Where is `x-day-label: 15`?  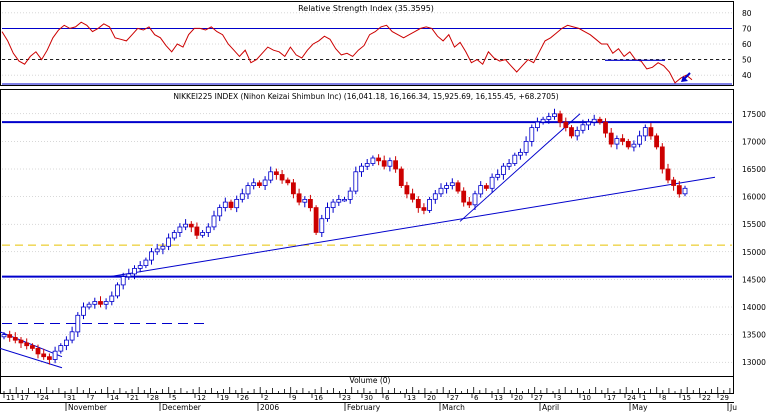
x-day-label: 15 is located at coordinates (686, 398).